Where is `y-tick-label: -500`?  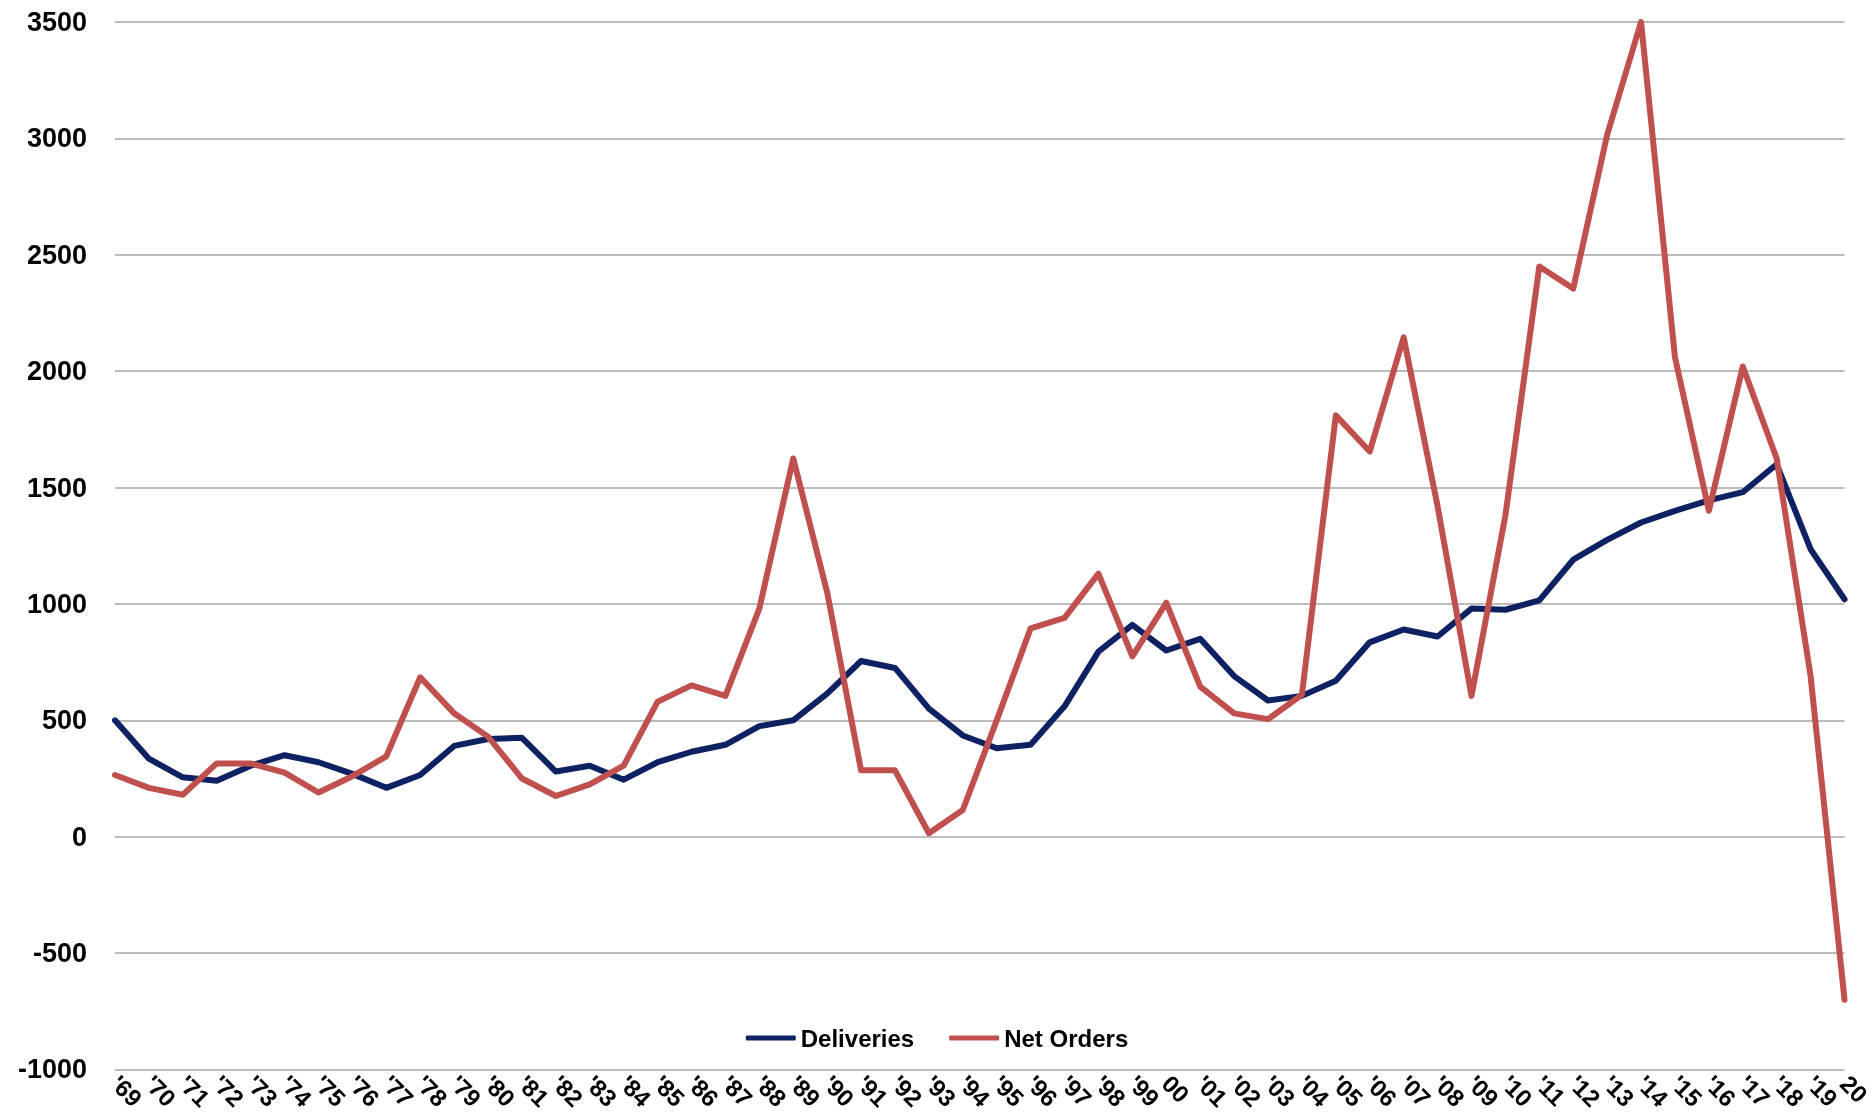
y-tick-label: -500 is located at coordinates (59, 953).